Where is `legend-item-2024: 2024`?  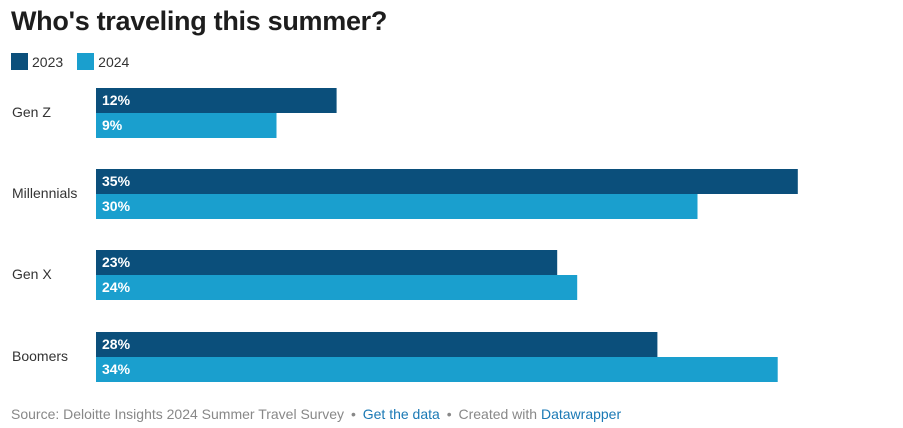 legend-item-2024: 2024 is located at coordinates (103, 61).